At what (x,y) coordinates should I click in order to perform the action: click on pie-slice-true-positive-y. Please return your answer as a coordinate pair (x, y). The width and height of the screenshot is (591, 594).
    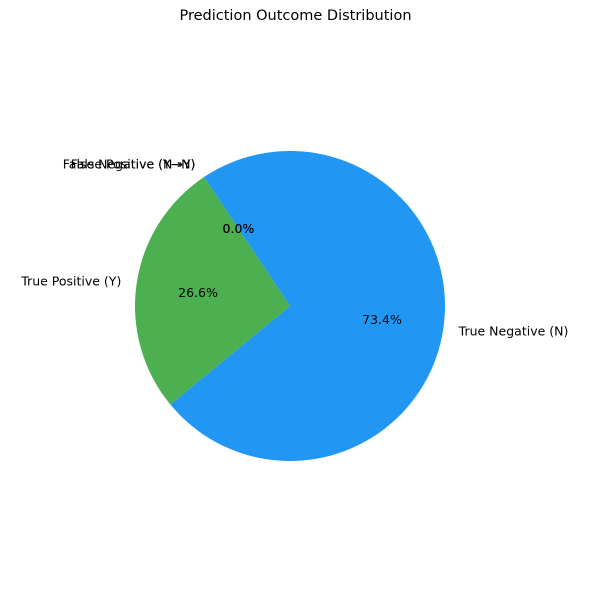
    Looking at the image, I should click on (212, 291).